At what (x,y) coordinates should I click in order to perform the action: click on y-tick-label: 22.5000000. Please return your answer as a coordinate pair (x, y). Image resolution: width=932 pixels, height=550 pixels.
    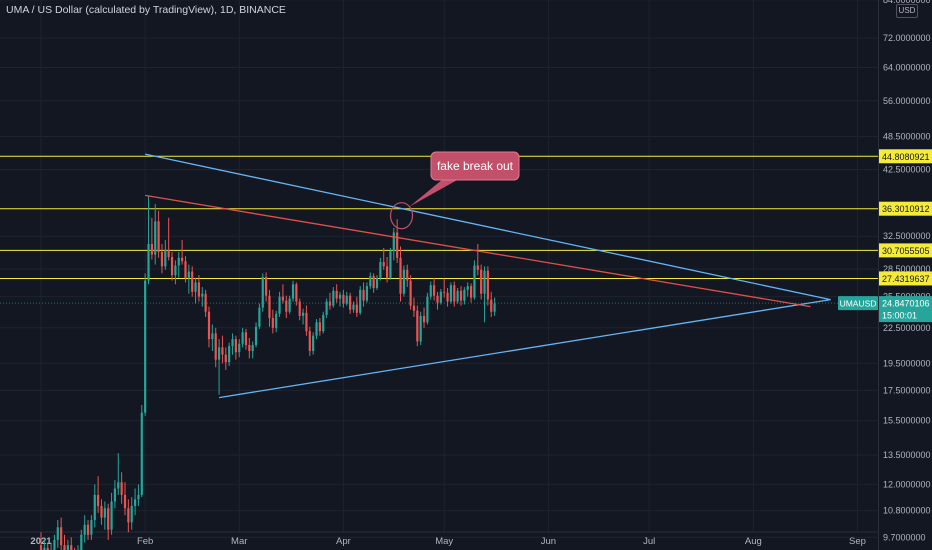
    Looking at the image, I should click on (907, 328).